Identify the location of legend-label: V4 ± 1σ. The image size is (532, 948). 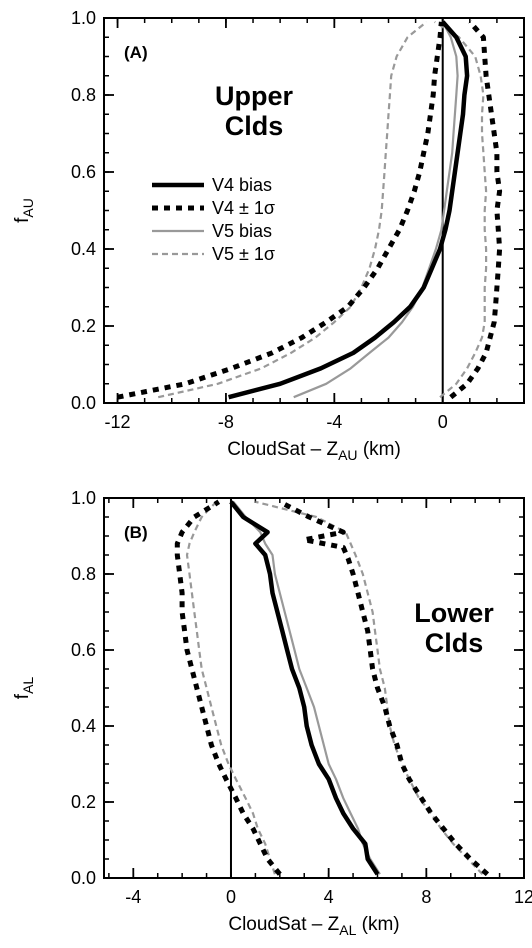
(243, 208).